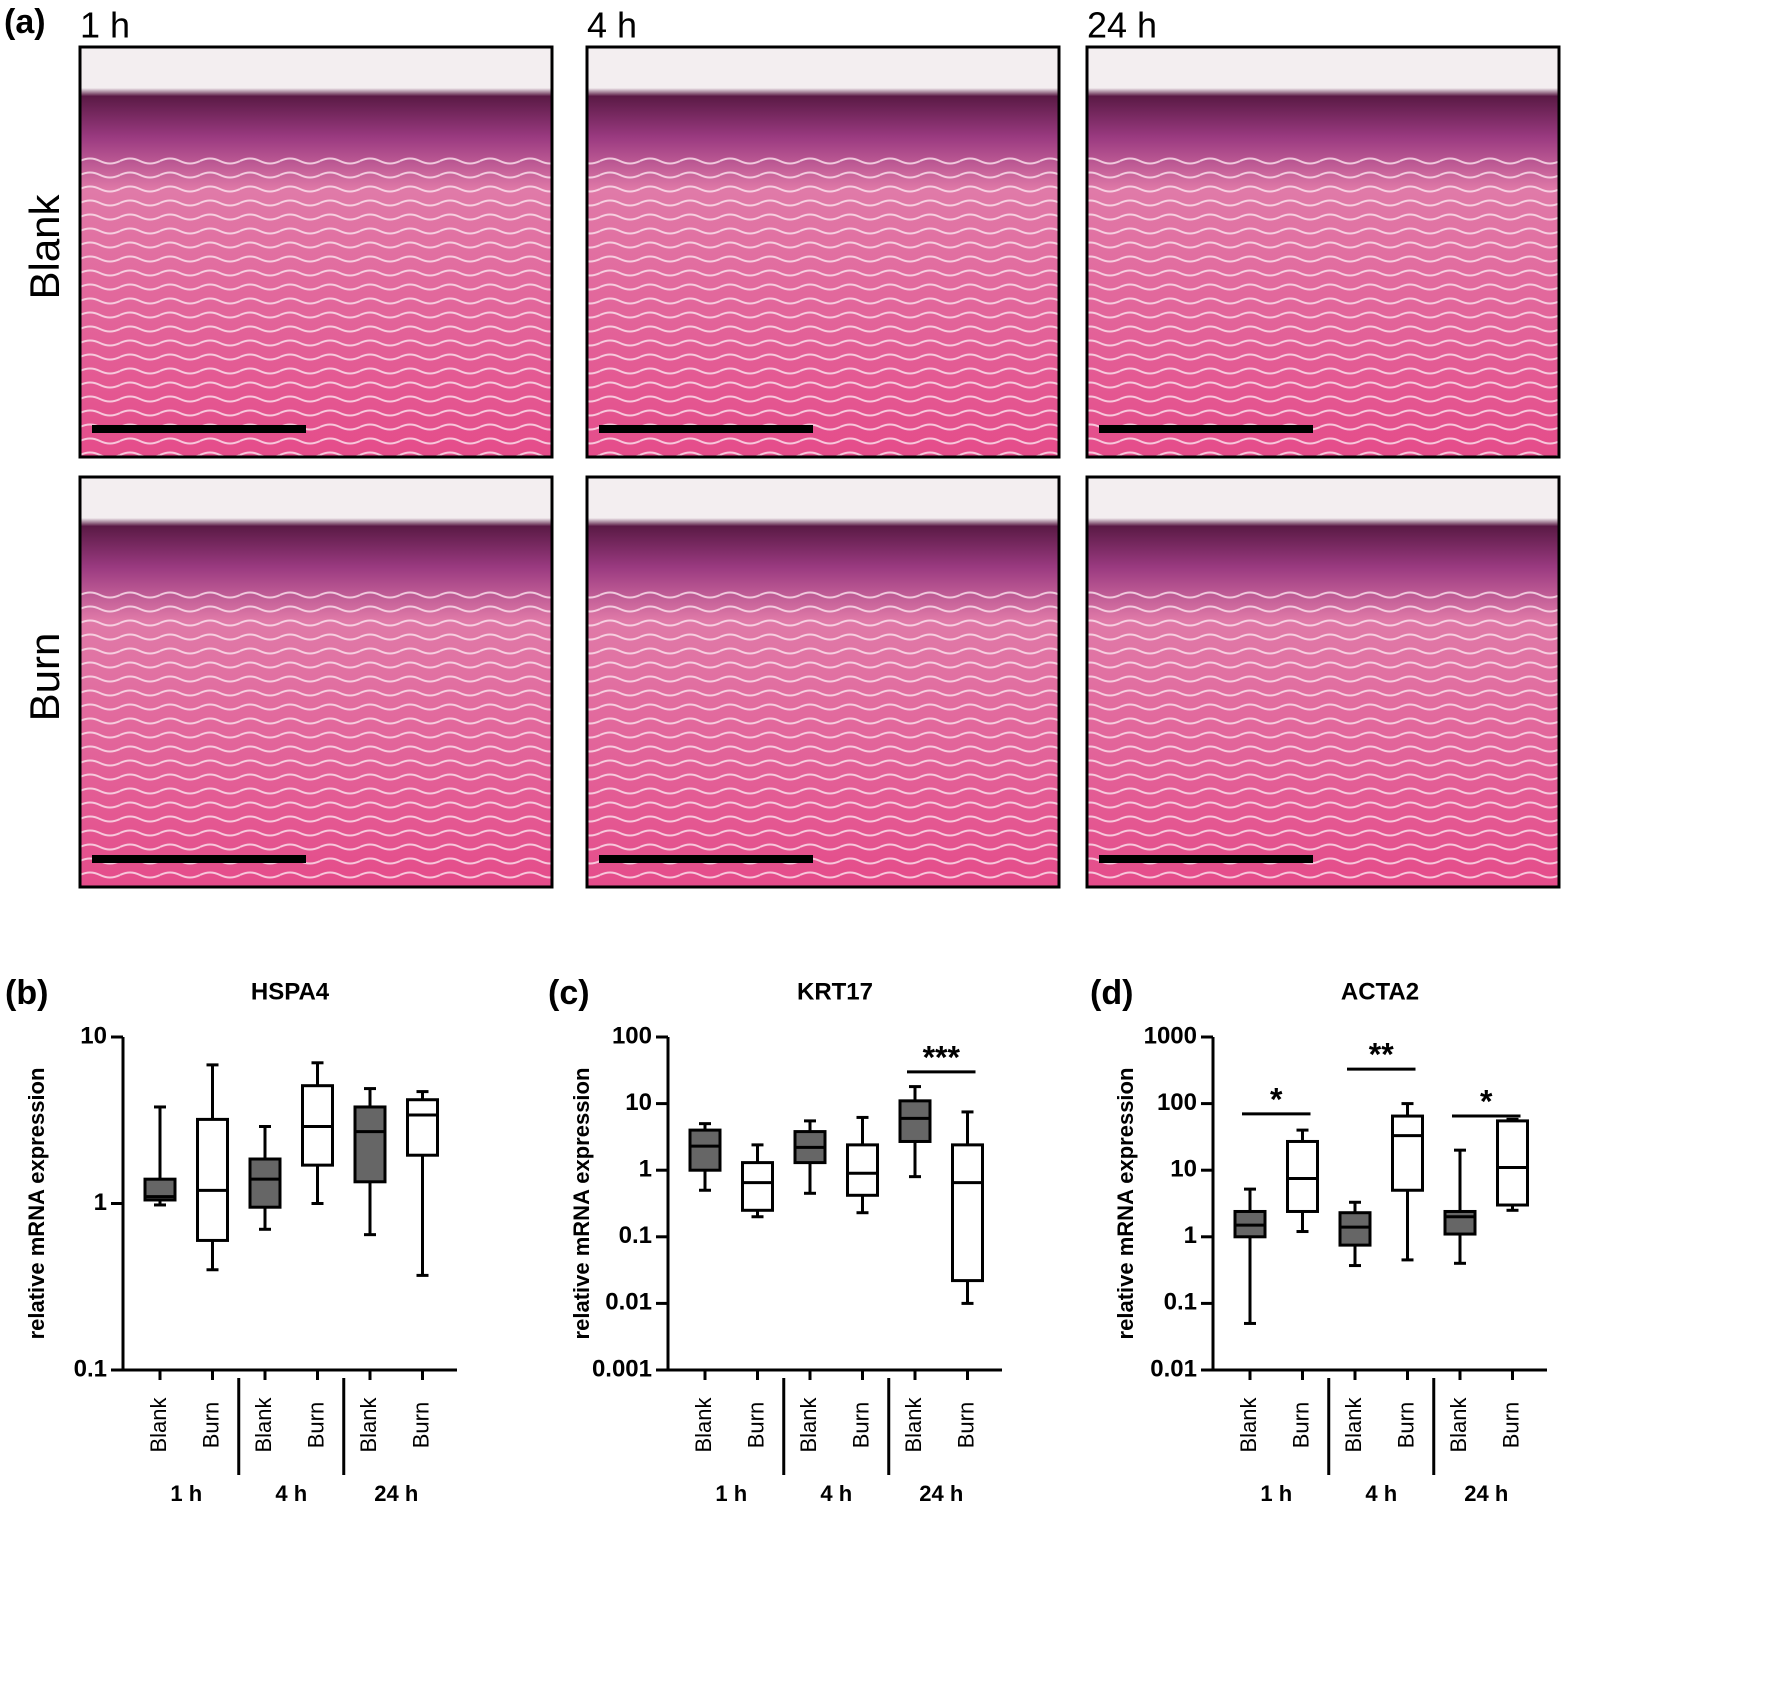  I want to click on panel-label: (c), so click(569, 993).